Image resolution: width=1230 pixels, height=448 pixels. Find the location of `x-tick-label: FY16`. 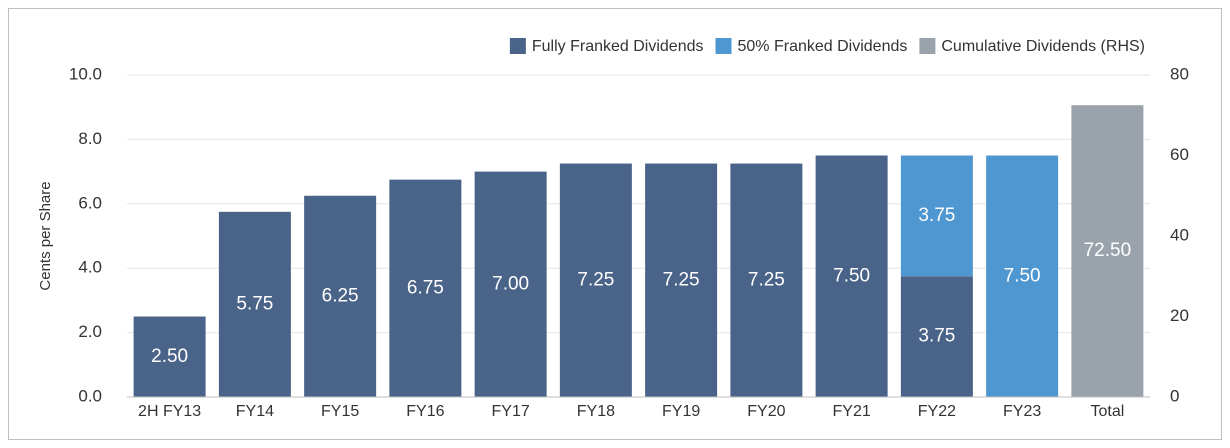

x-tick-label: FY16 is located at coordinates (425, 411).